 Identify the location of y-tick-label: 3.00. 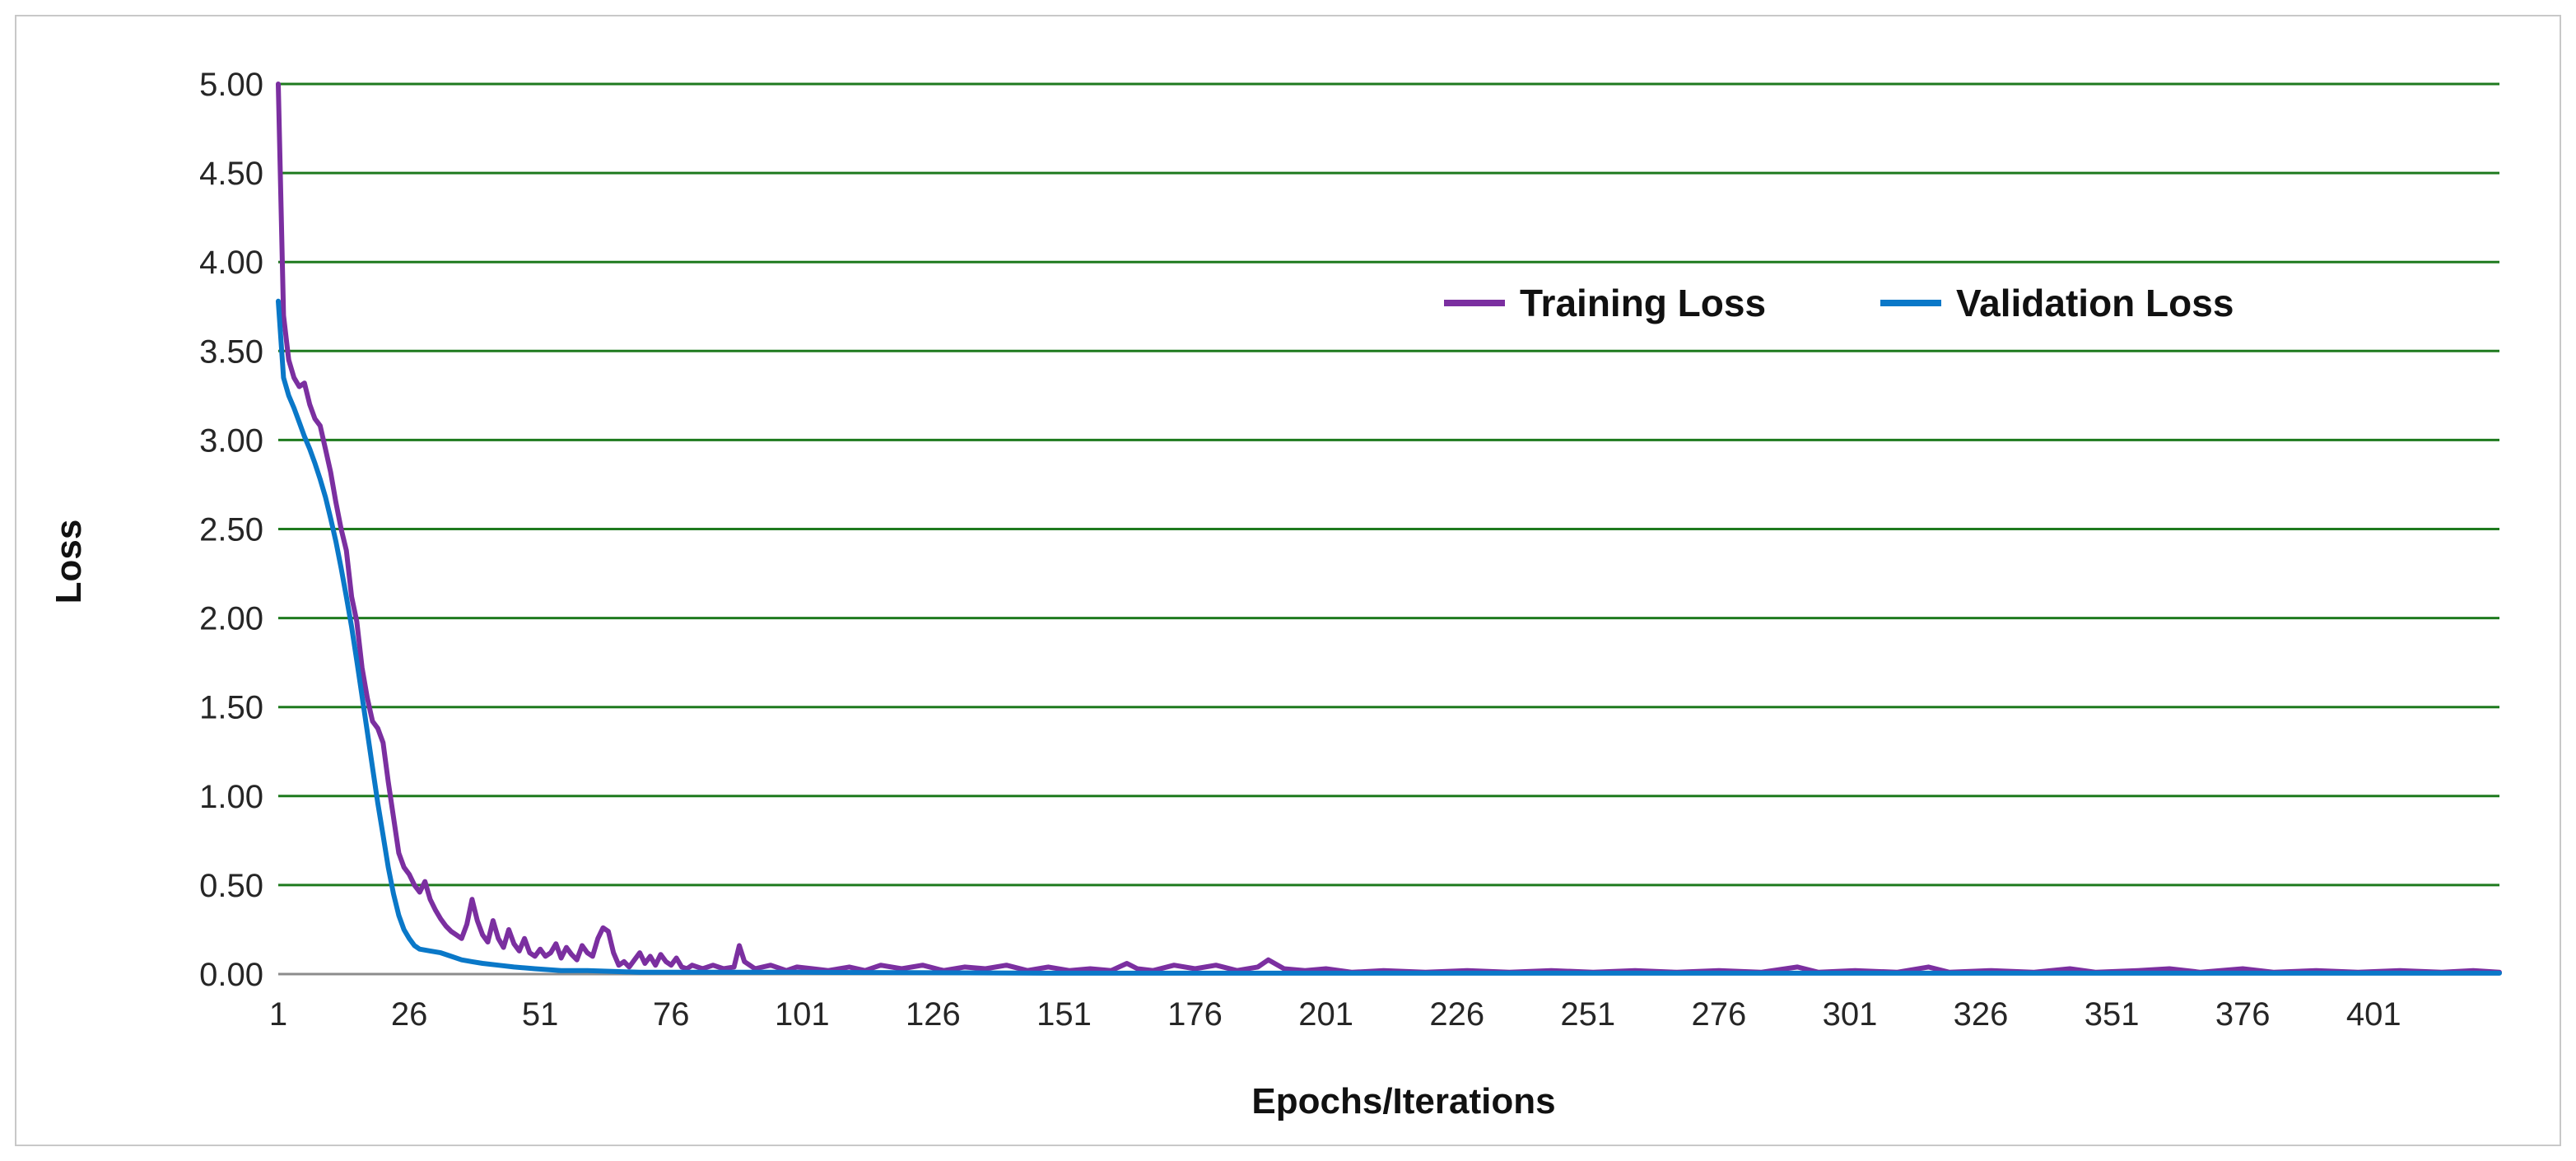
(231, 440).